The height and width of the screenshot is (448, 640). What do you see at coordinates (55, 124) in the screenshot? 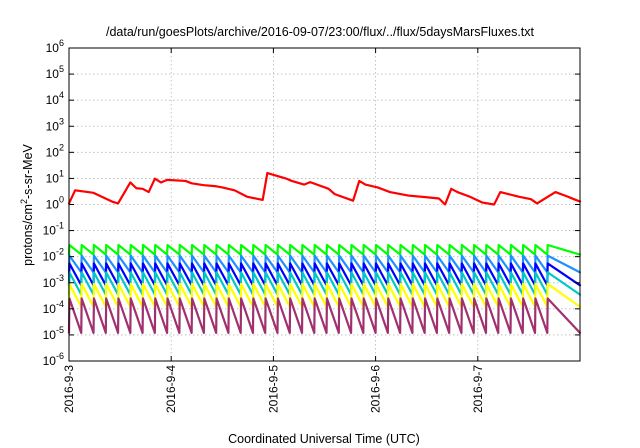
I see `y-tick-label: 10³` at bounding box center [55, 124].